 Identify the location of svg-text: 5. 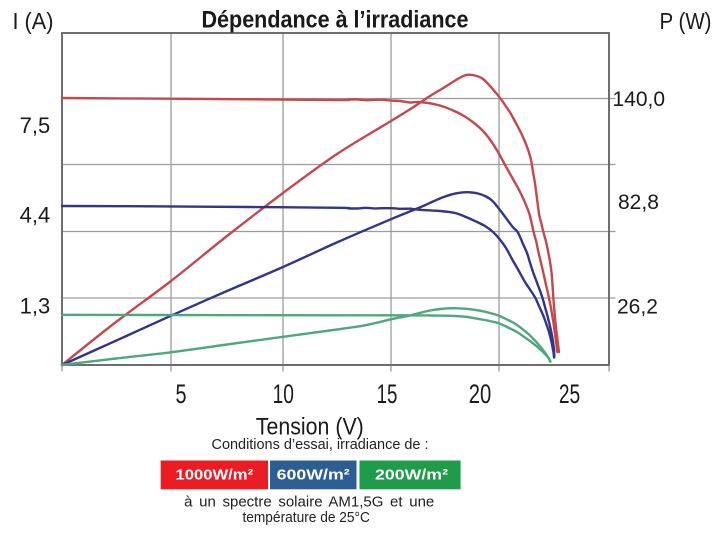
(181, 394).